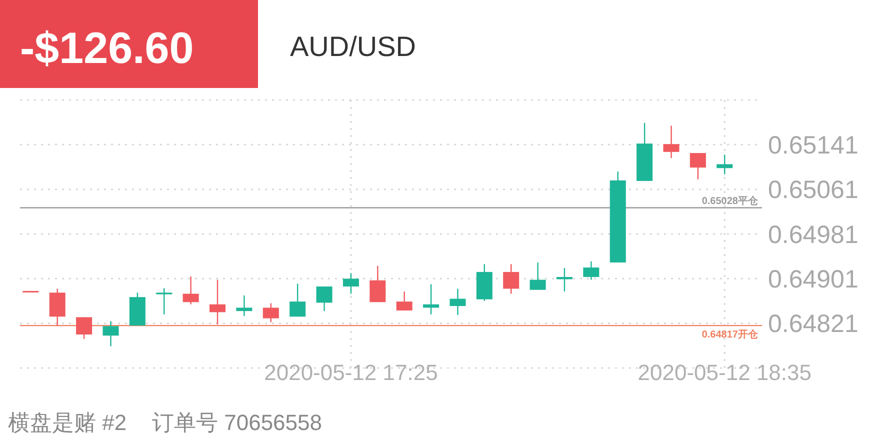  What do you see at coordinates (813, 324) in the screenshot?
I see `y-tick-label: 0.64821` at bounding box center [813, 324].